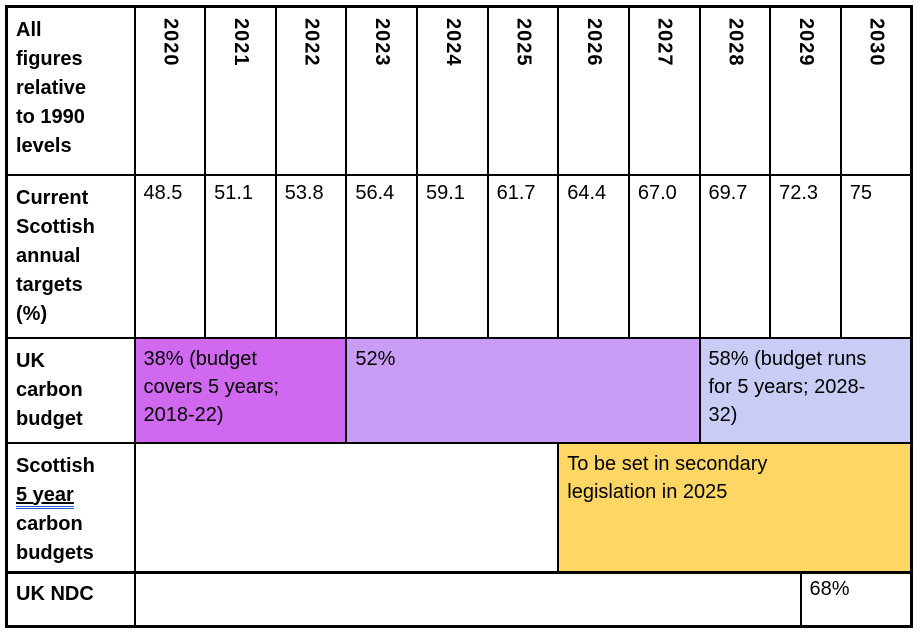  What do you see at coordinates (593, 256) in the screenshot?
I see `target-value-2026: 64.4` at bounding box center [593, 256].